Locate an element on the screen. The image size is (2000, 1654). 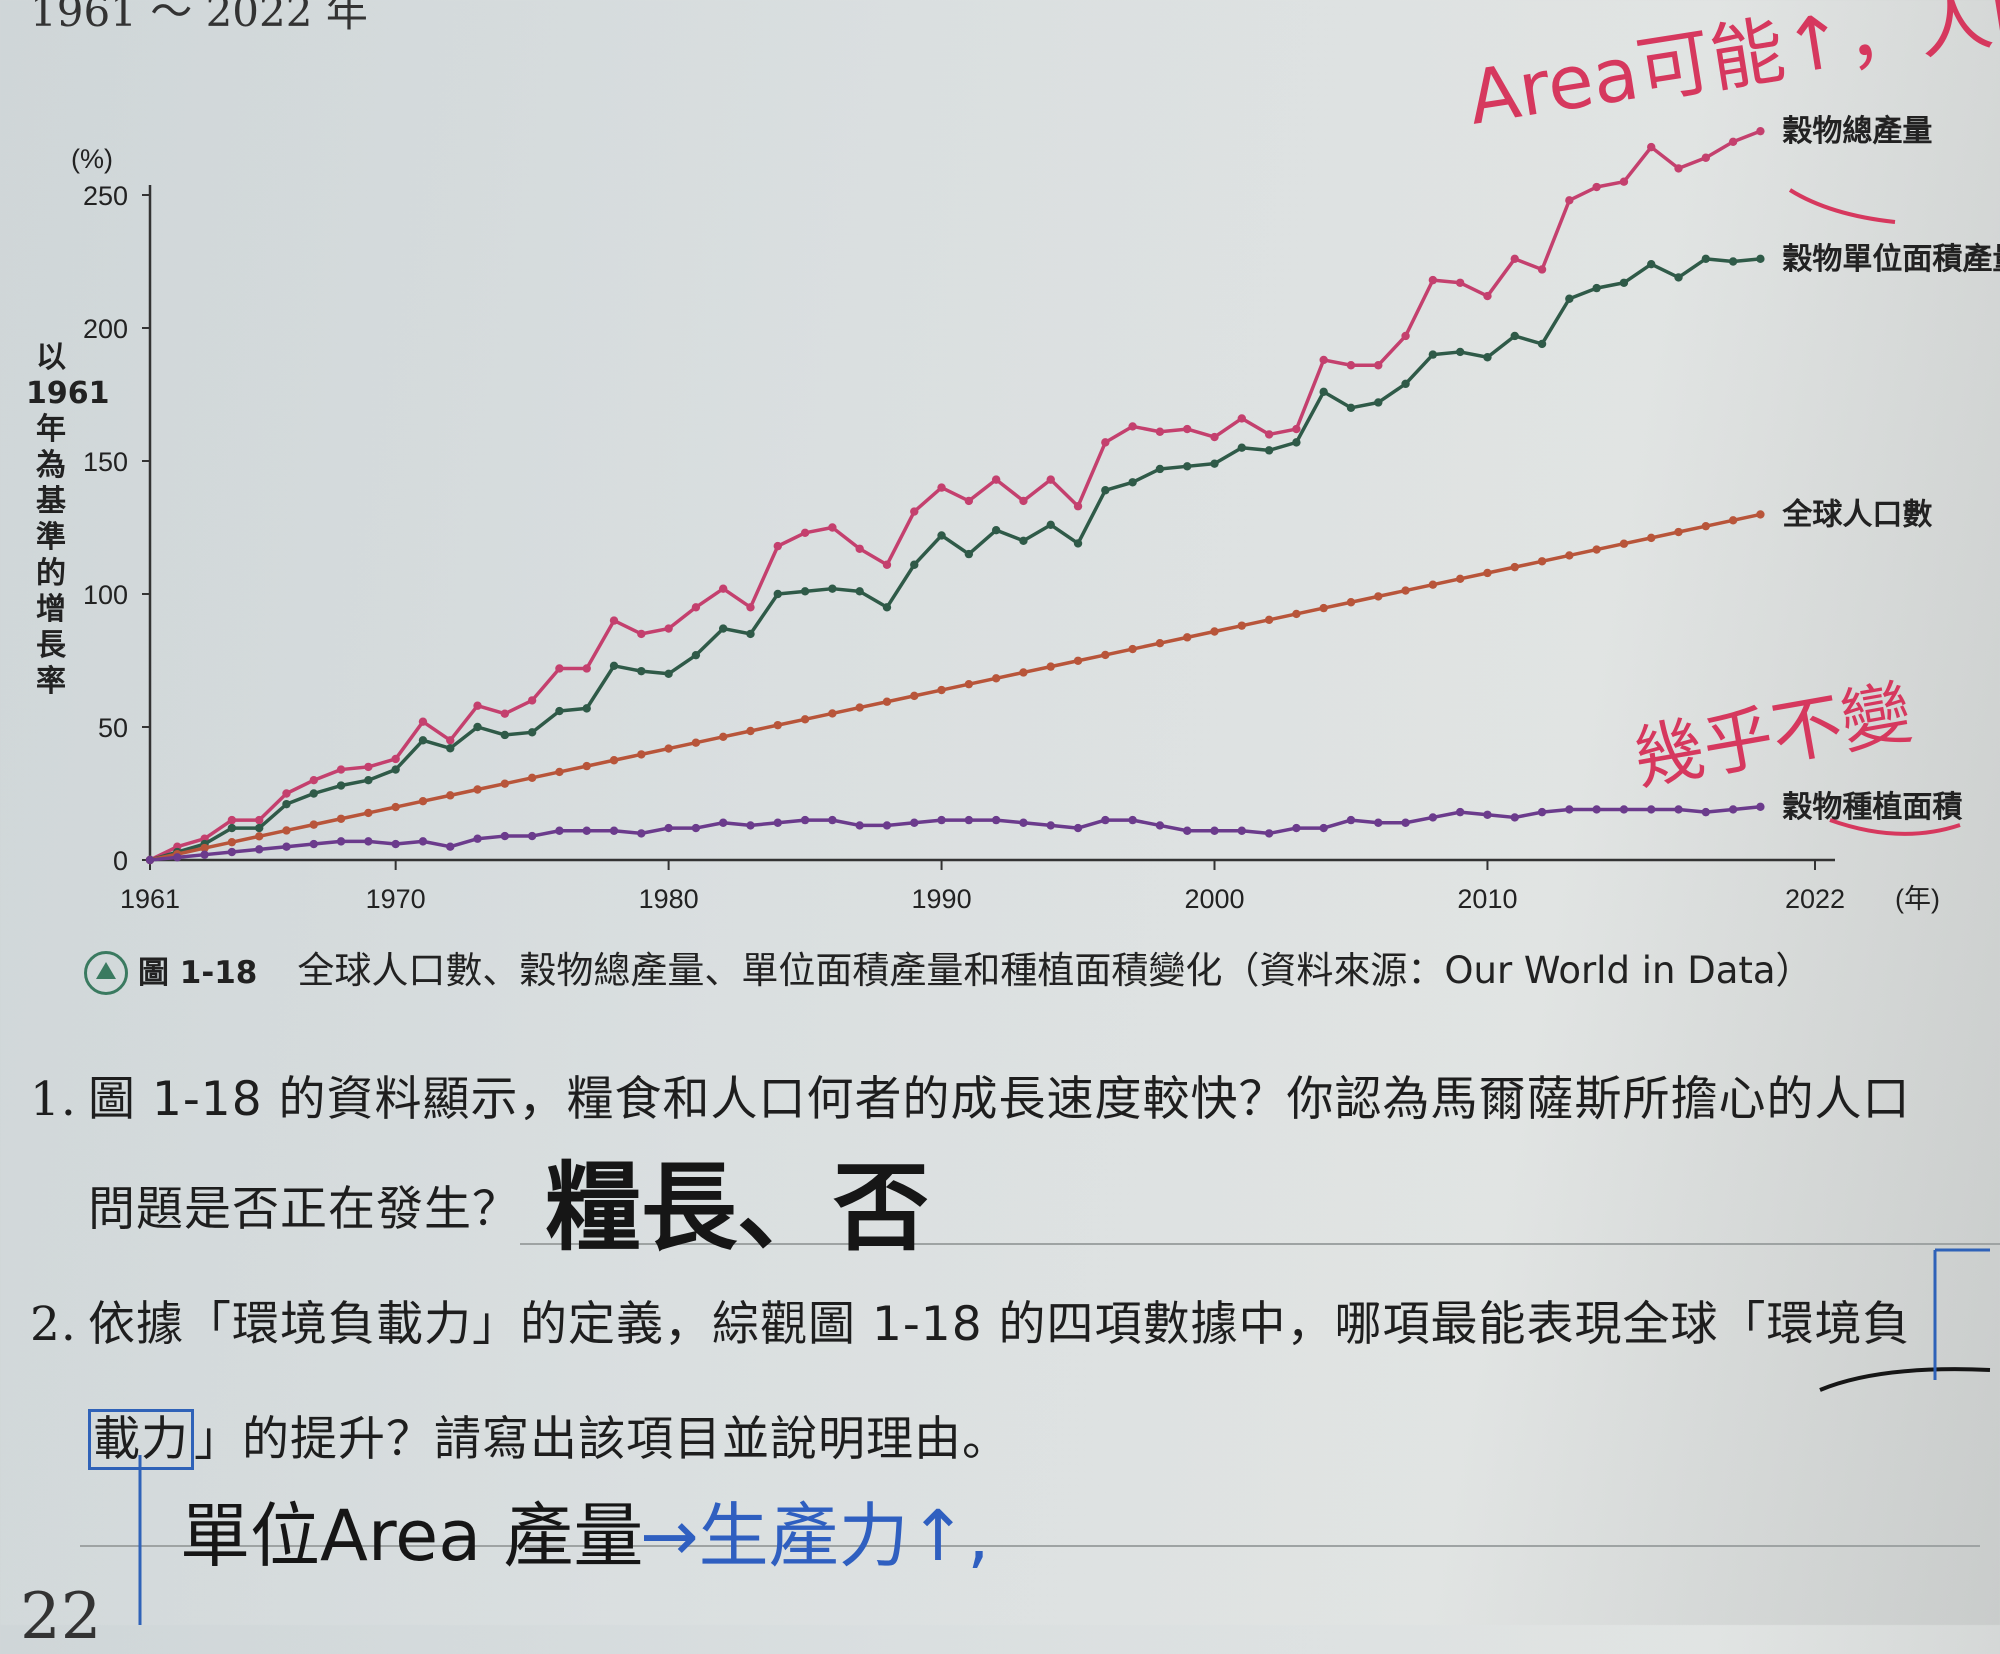
x-tick-label: 1970 is located at coordinates (396, 899).